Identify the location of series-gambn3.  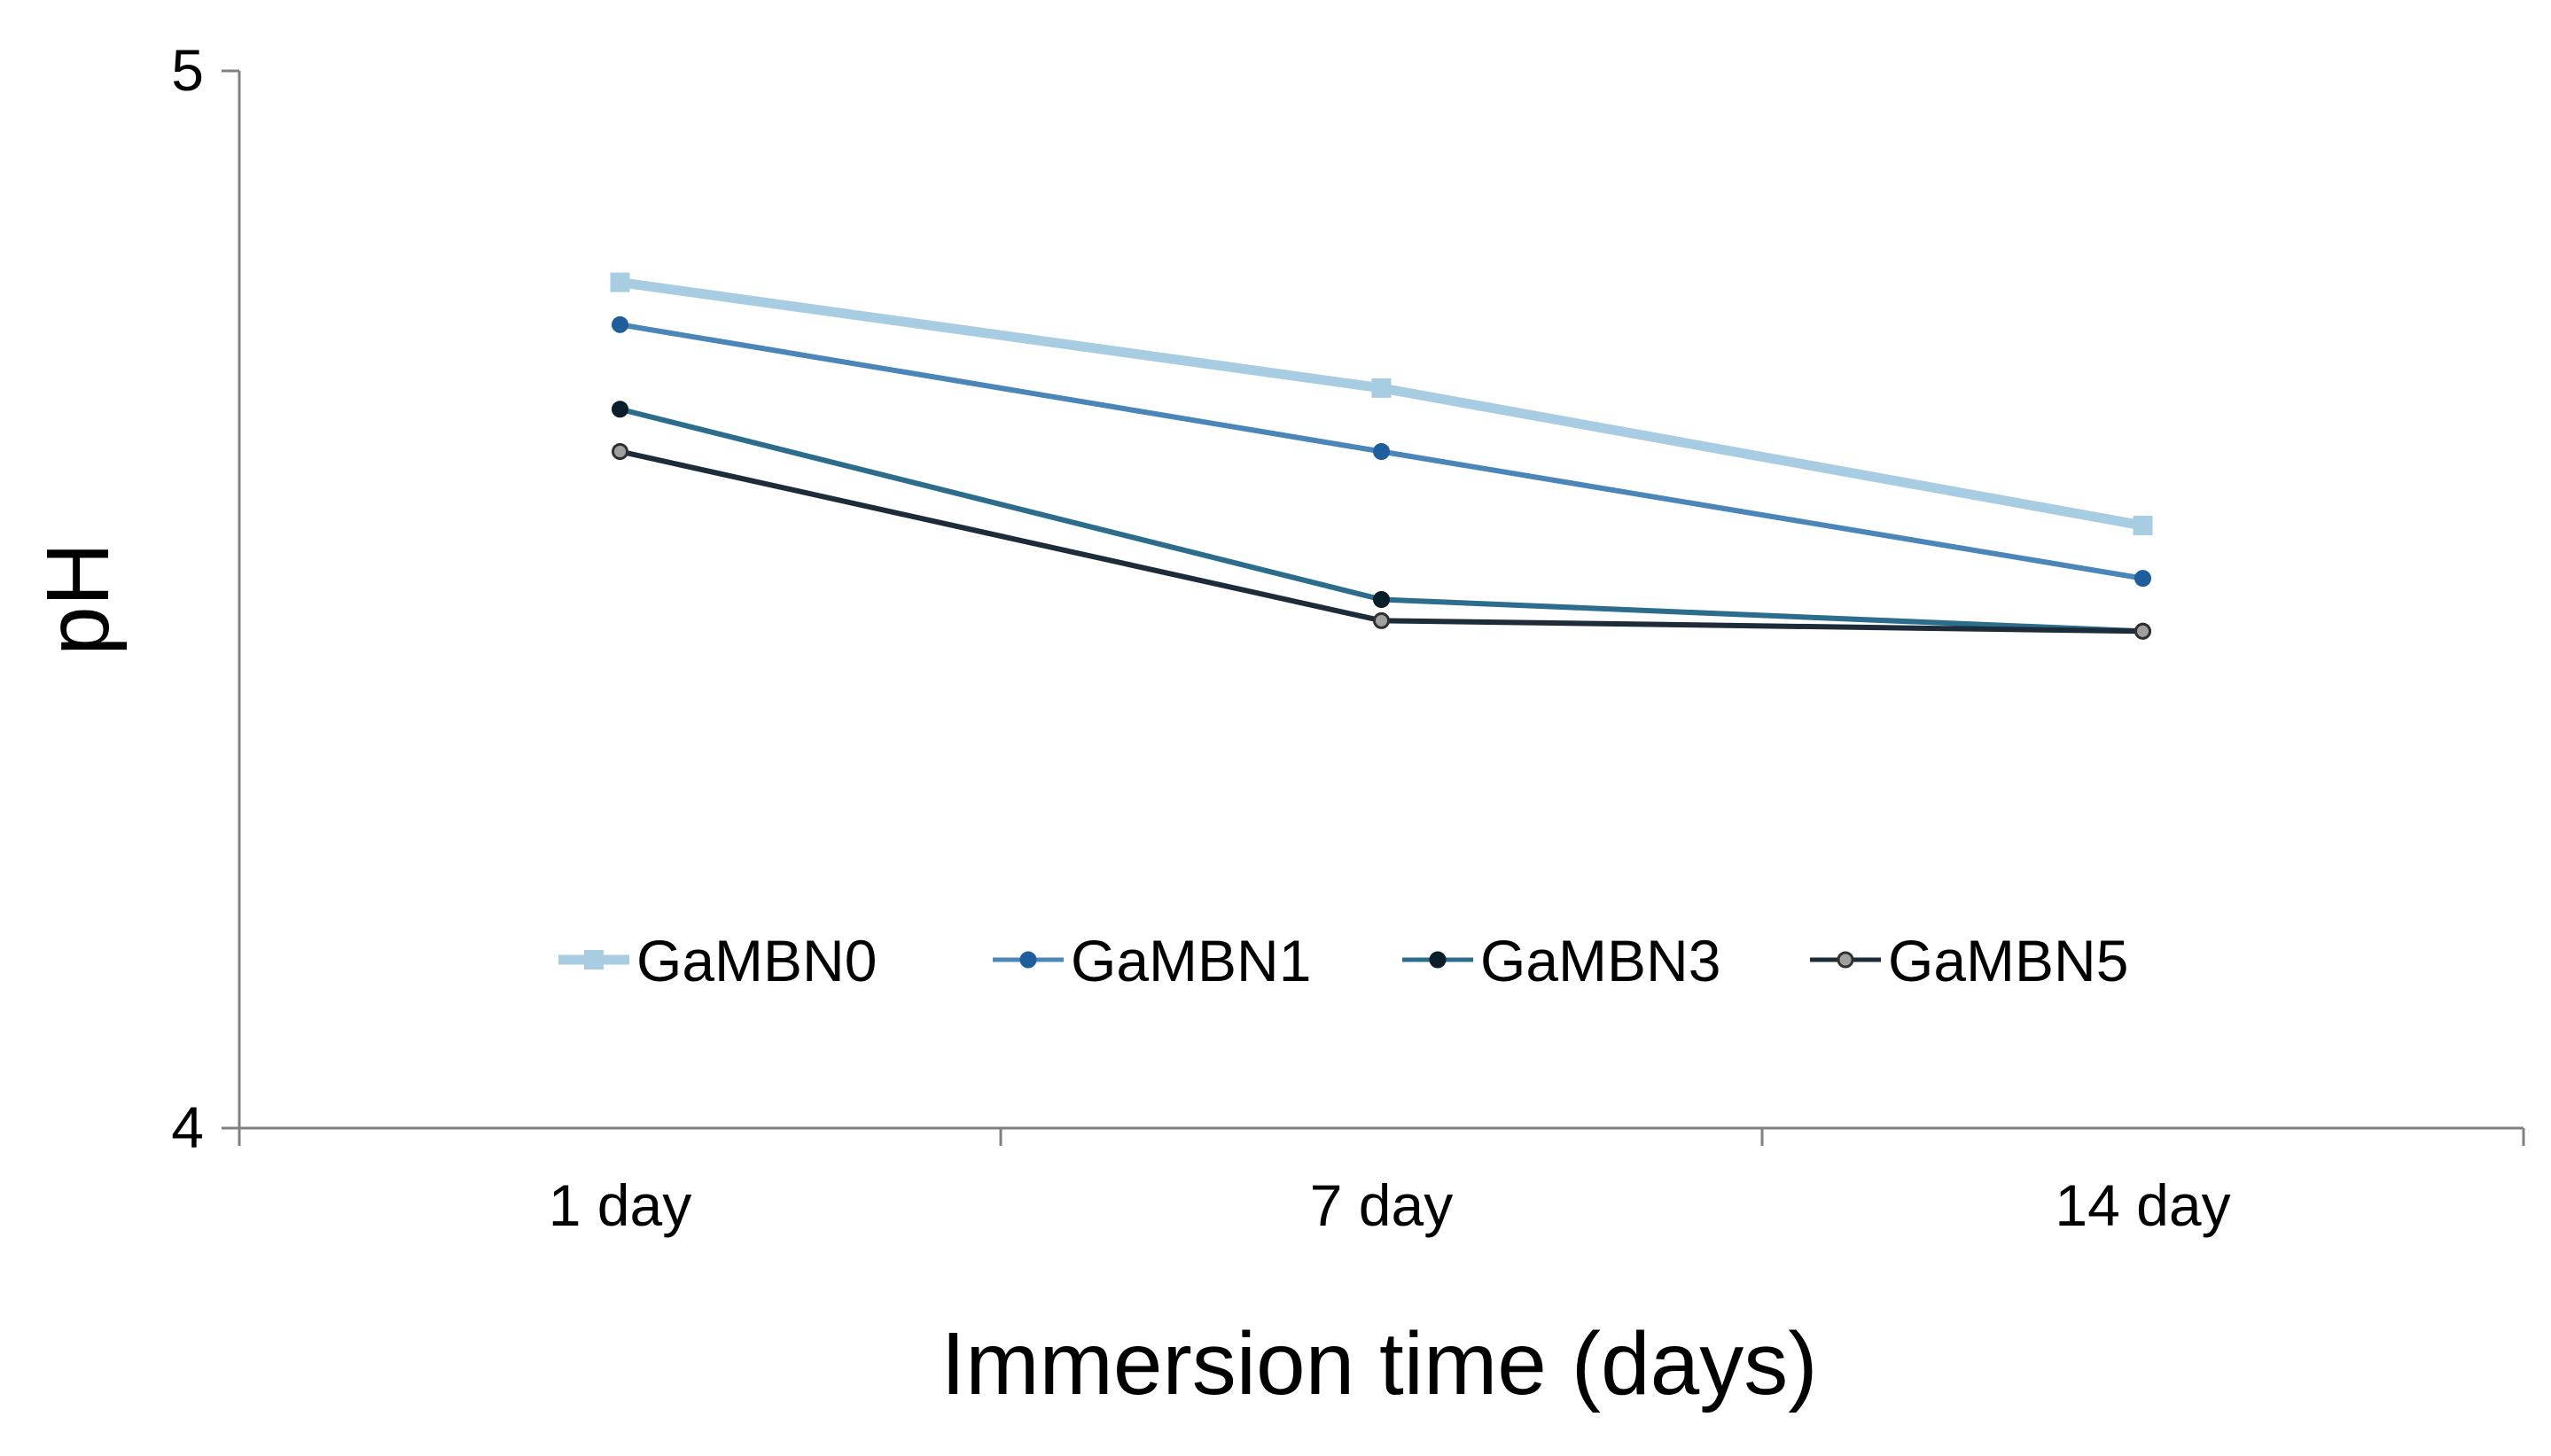
(1381, 520).